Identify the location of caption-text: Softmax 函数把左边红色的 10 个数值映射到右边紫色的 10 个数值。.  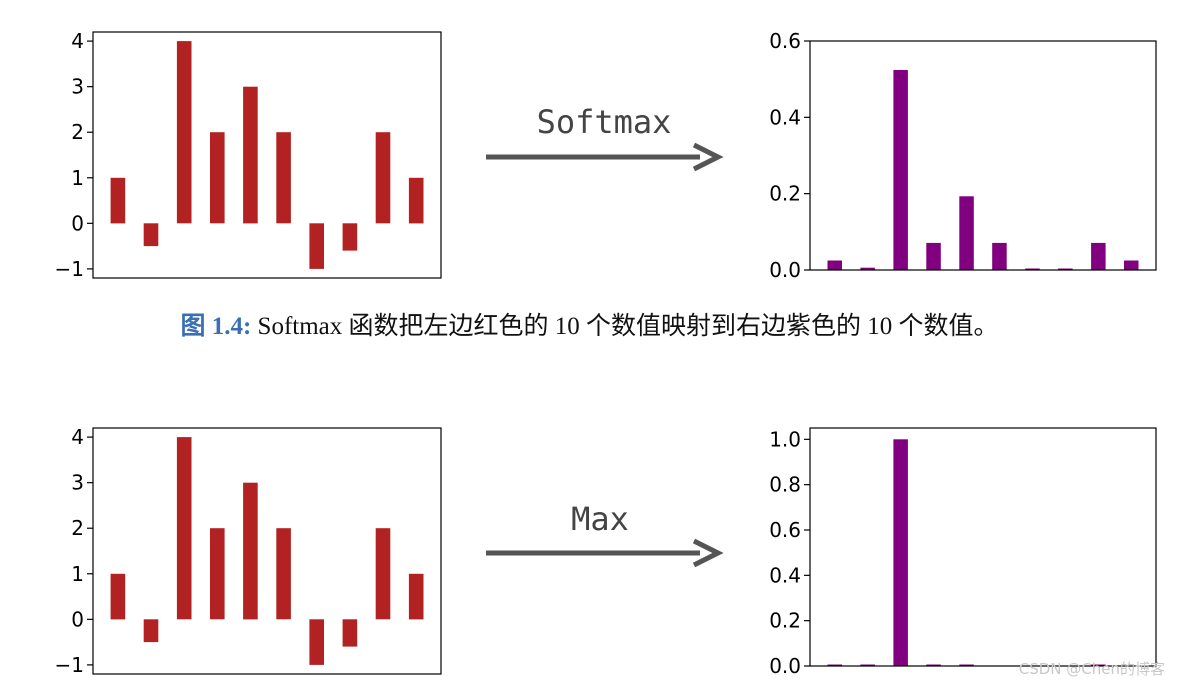
(628, 326).